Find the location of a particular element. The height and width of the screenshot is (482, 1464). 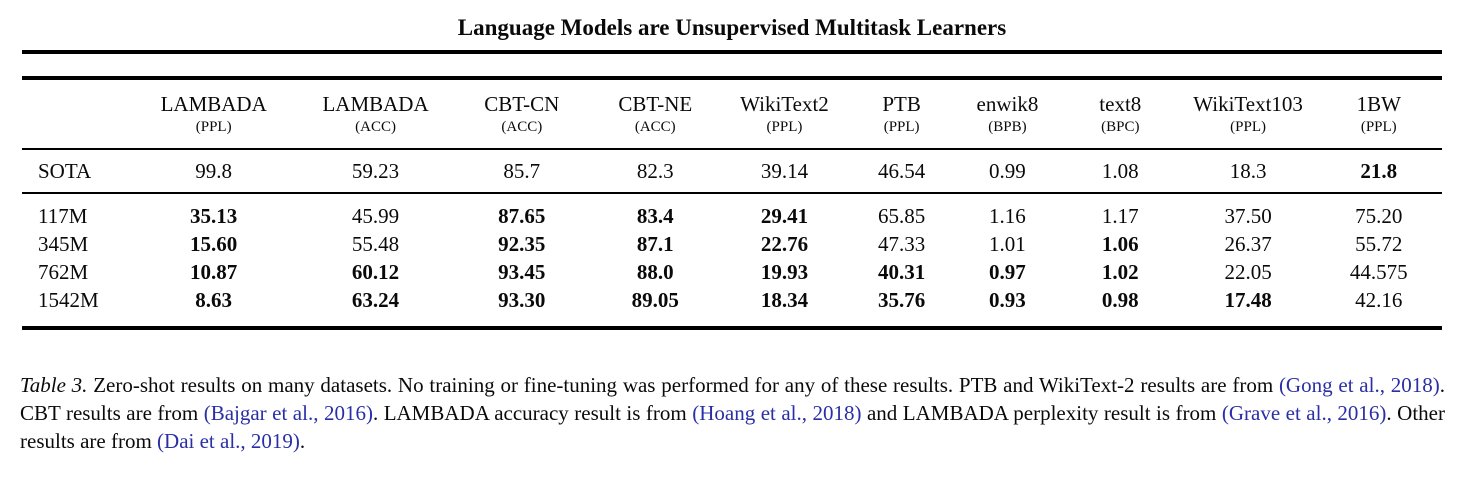

table-cell: 37.50 is located at coordinates (1248, 216).